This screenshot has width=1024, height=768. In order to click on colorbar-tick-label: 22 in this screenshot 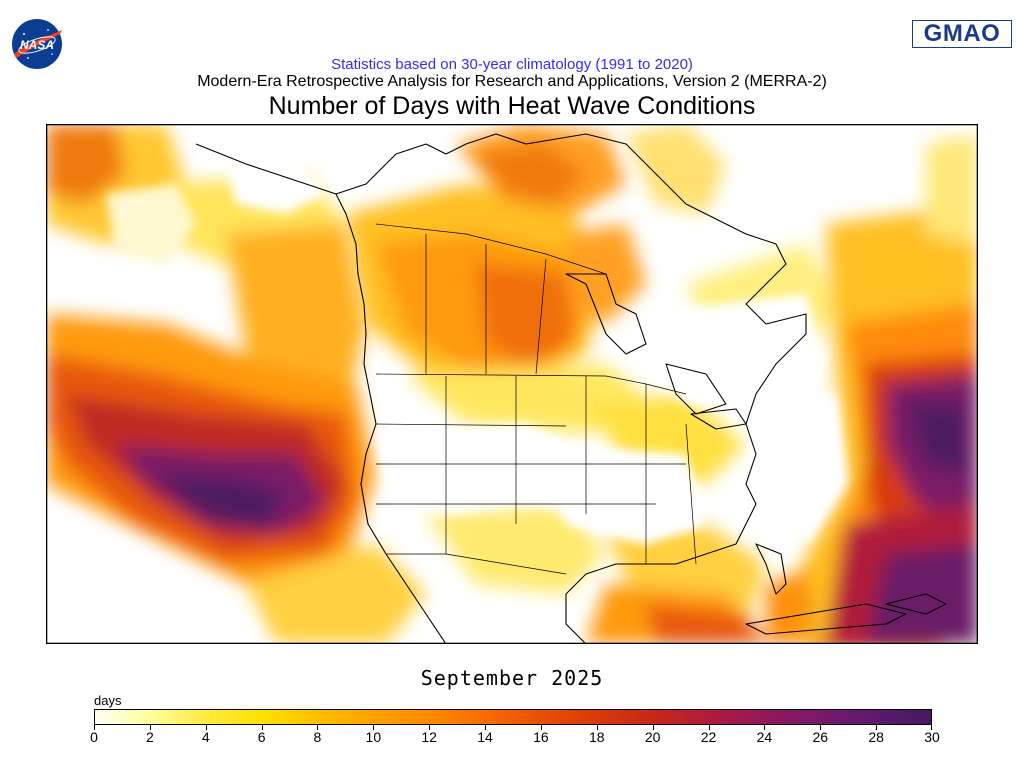, I will do `click(708, 737)`.